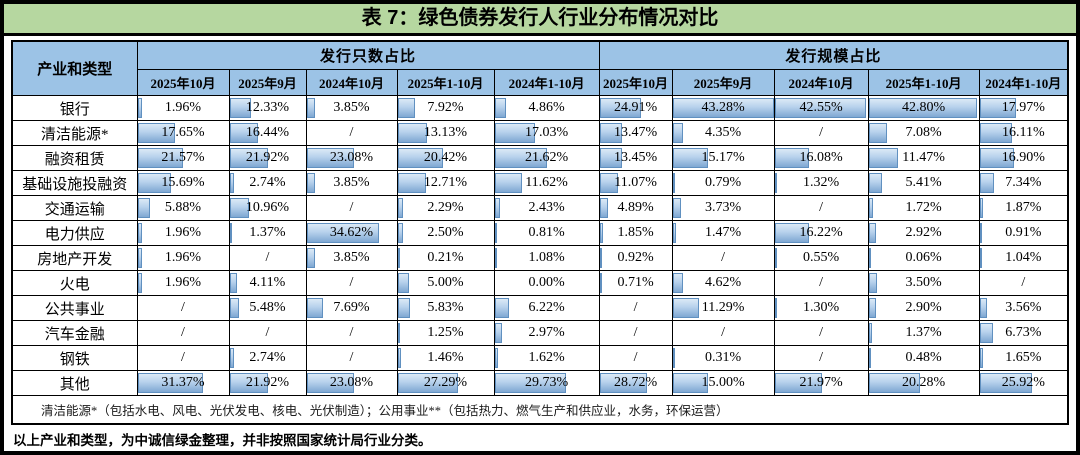 This screenshot has height=455, width=1080. What do you see at coordinates (267, 382) in the screenshot?
I see `value-text: 21.92%` at bounding box center [267, 382].